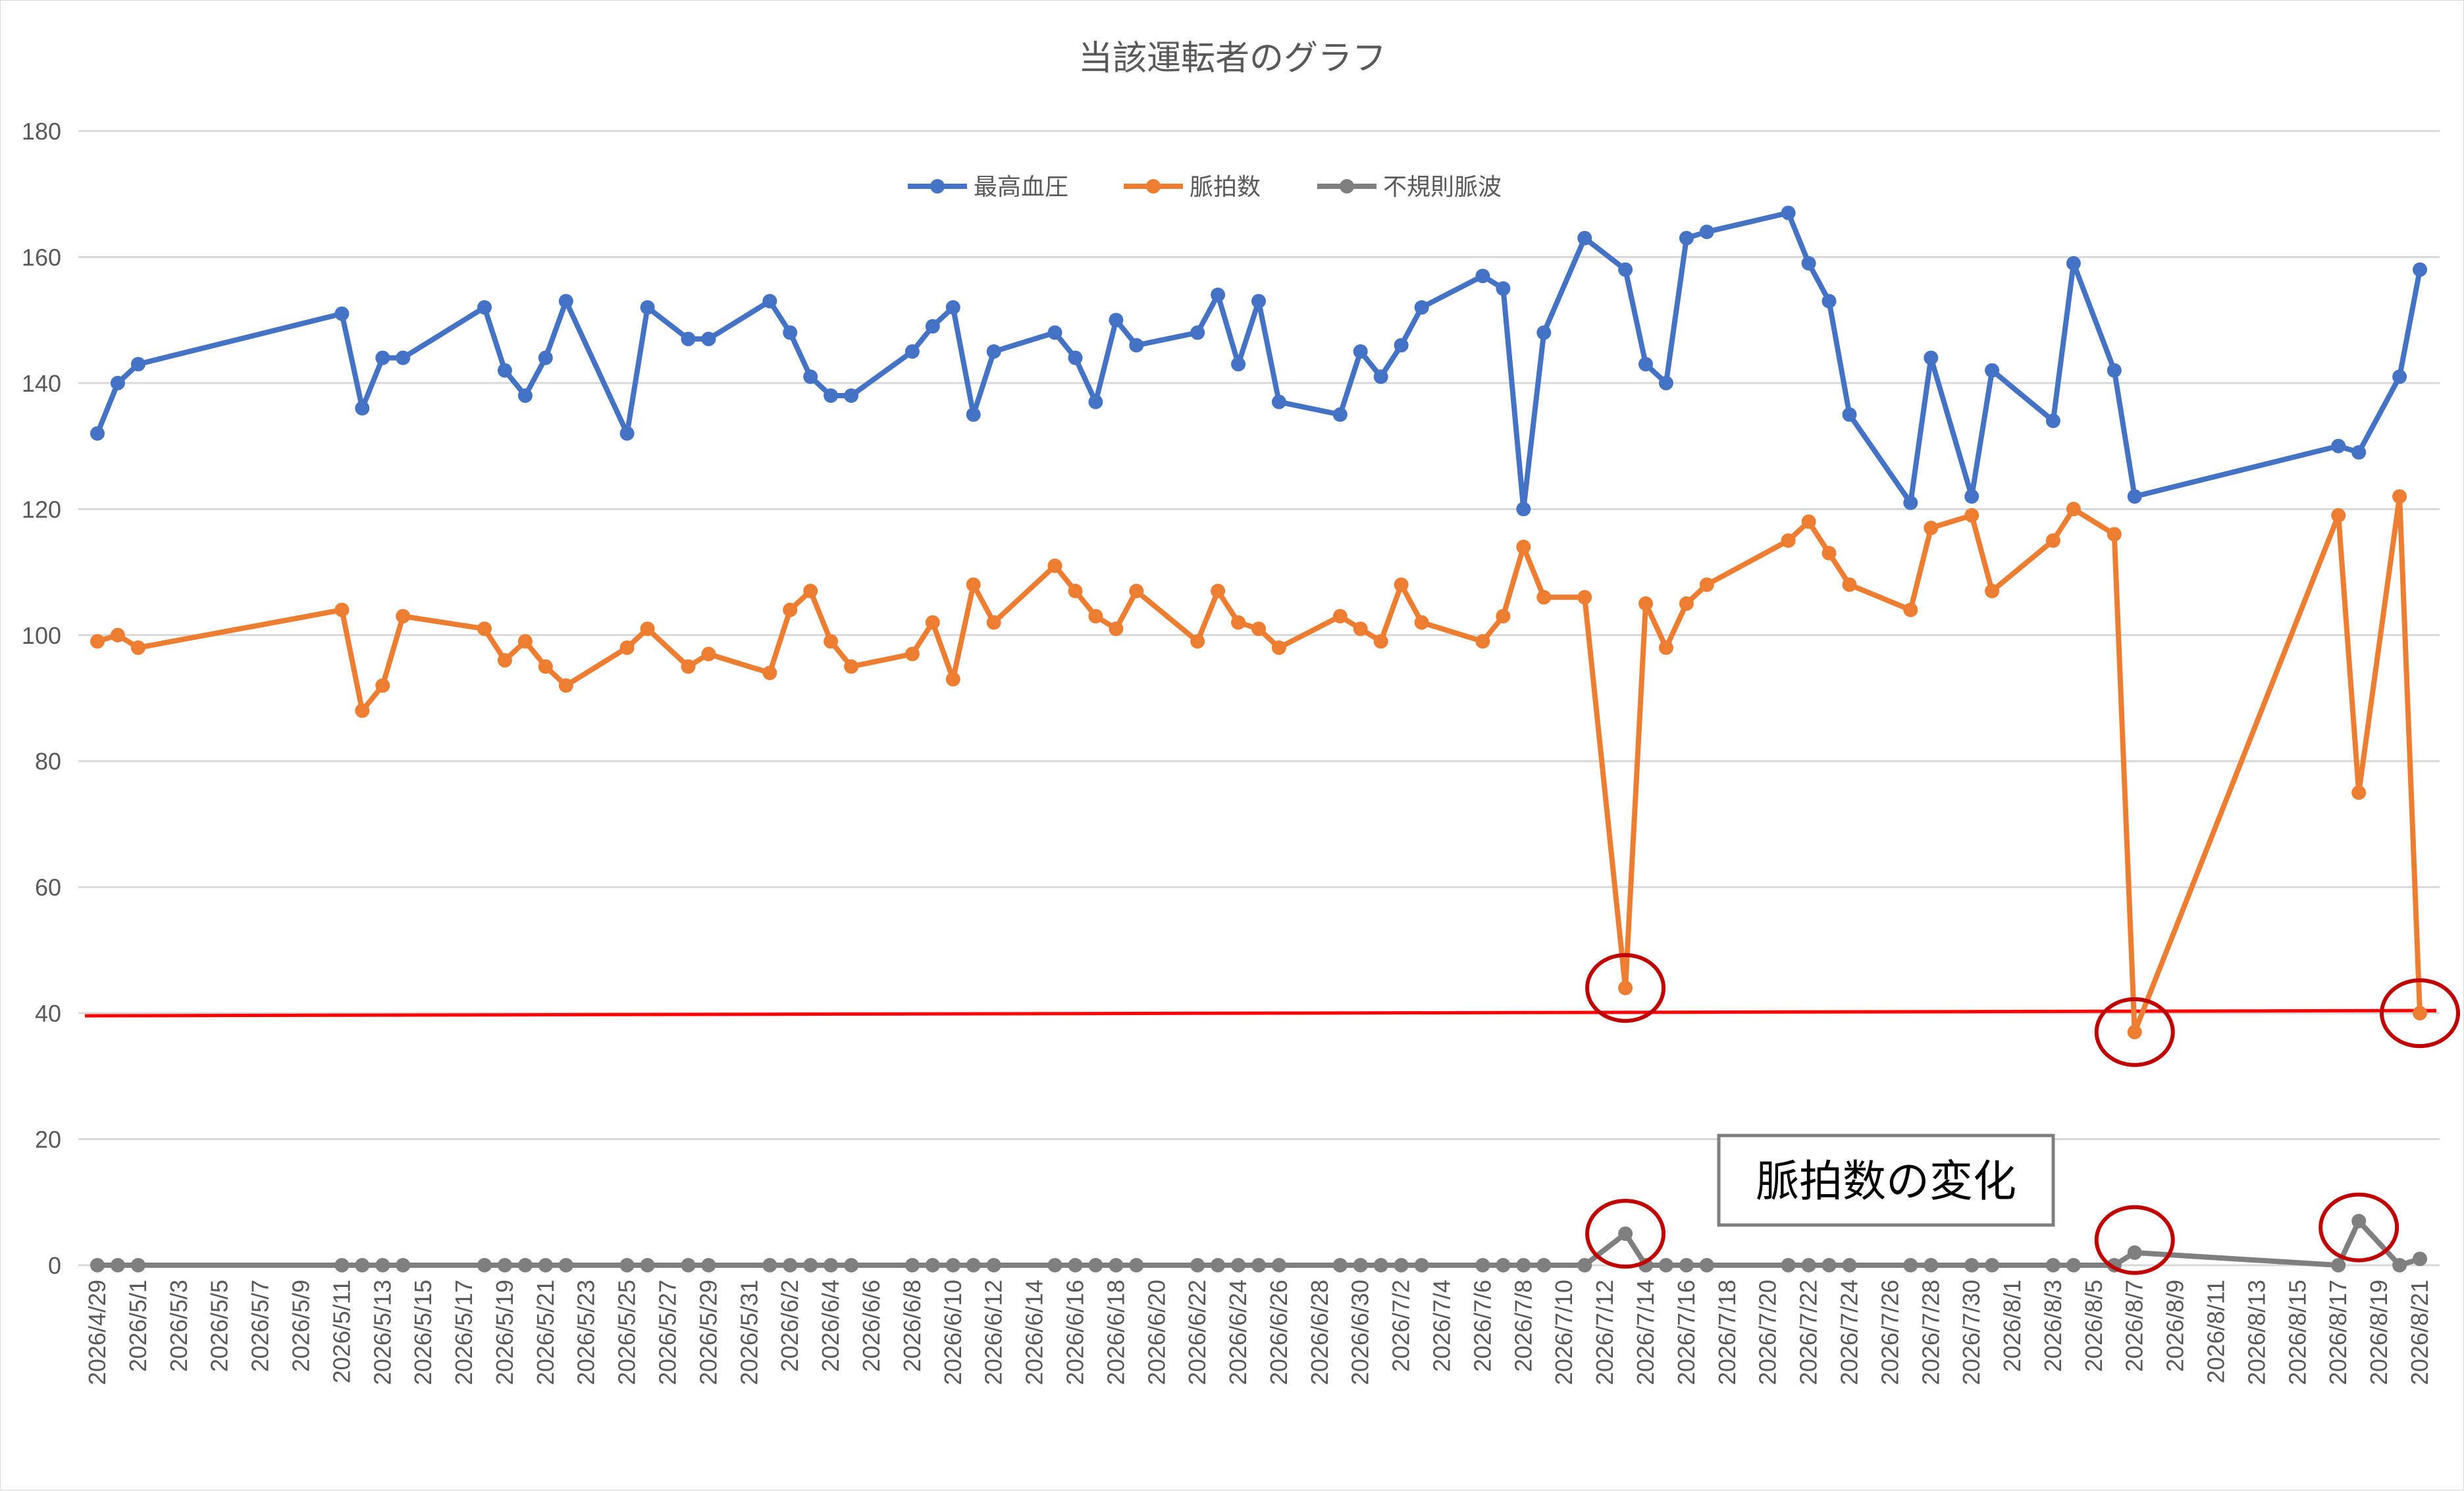  What do you see at coordinates (300, 1326) in the screenshot?
I see `x-tick-label: 2026/5/9` at bounding box center [300, 1326].